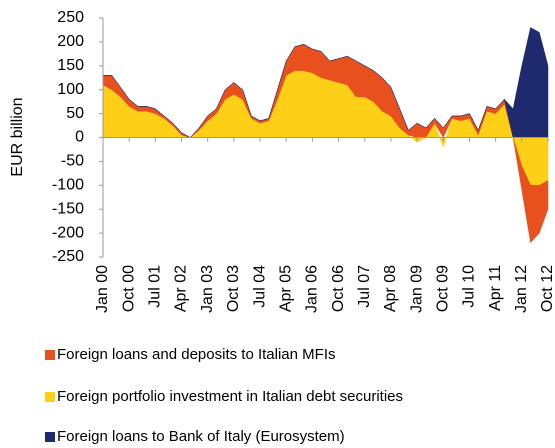 Image resolution: width=555 pixels, height=448 pixels. What do you see at coordinates (469, 286) in the screenshot?
I see `x-tick-label: Jul 10` at bounding box center [469, 286].